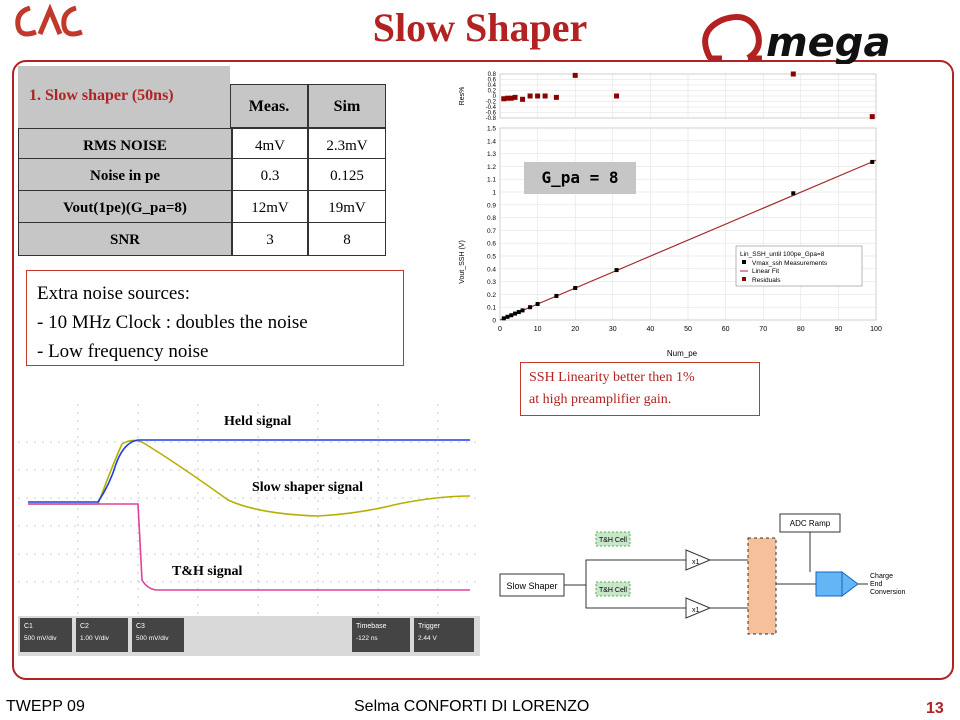 This screenshot has height=720, width=960. What do you see at coordinates (140, 626) in the screenshot?
I see `ch-label: C3` at bounding box center [140, 626].